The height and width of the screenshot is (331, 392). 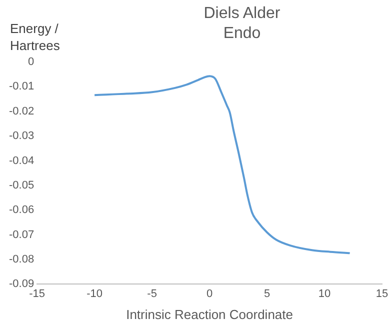 What do you see at coordinates (267, 294) in the screenshot?
I see `x-tick-label: 5` at bounding box center [267, 294].